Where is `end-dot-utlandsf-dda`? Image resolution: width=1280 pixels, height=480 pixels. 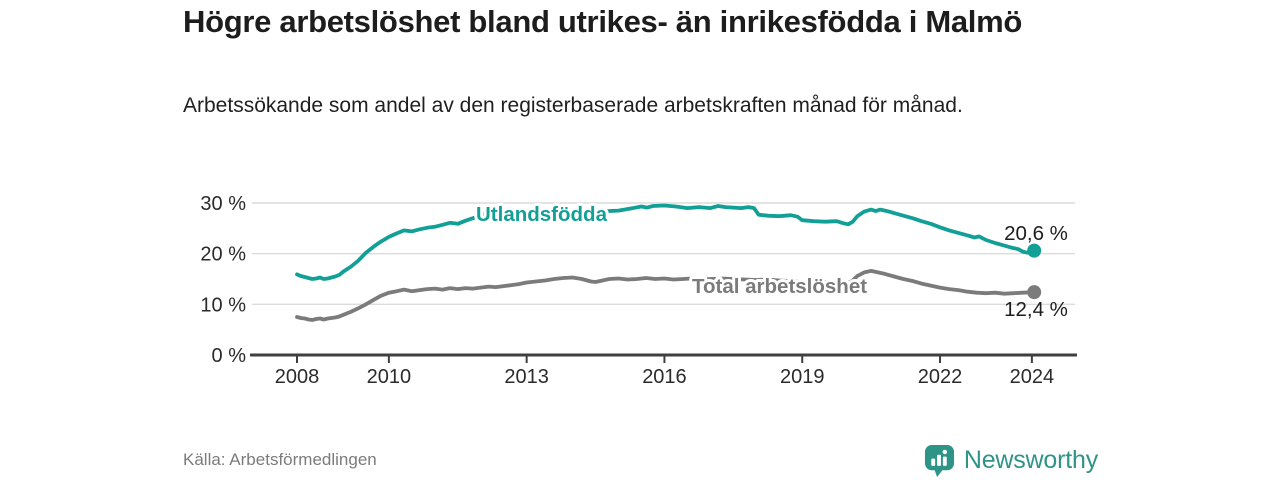
end-dot-utlandsf-dda is located at coordinates (1034, 250).